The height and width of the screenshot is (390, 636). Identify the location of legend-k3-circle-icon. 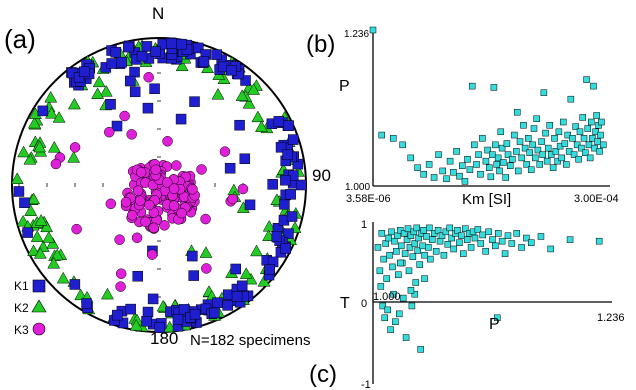
(39, 329).